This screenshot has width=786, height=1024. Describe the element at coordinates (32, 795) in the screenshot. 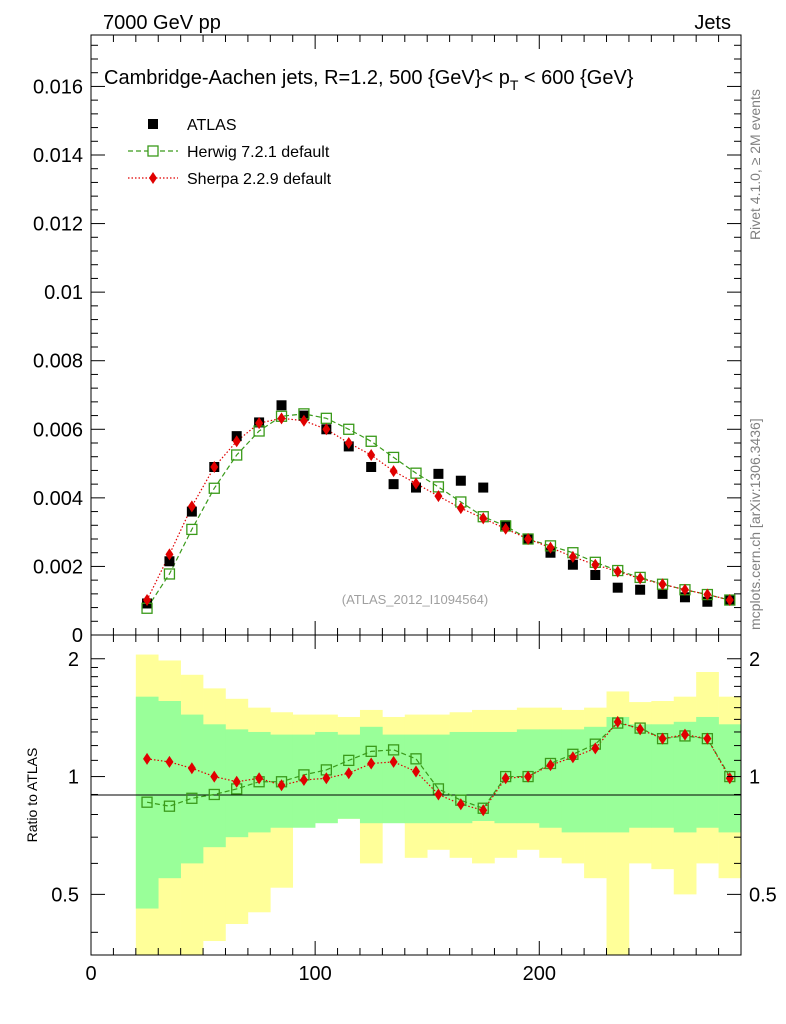

I see `ratio-ylabel: Ratio to ATLAS` at that location.